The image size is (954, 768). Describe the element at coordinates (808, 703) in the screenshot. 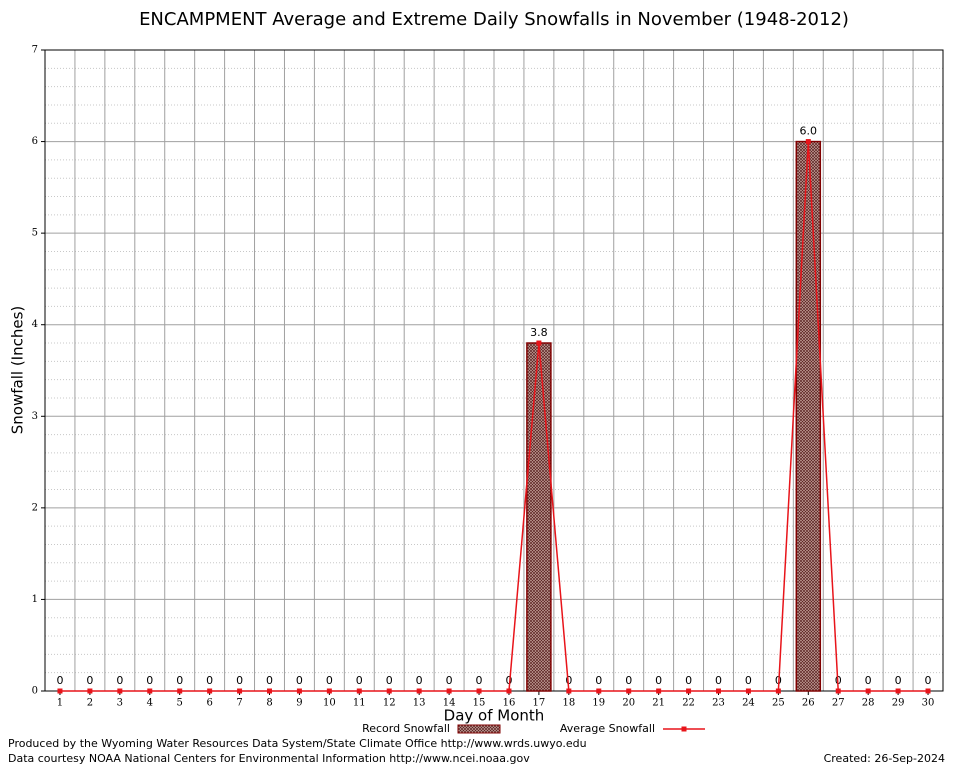

I see `x-tick-label: 26` at that location.